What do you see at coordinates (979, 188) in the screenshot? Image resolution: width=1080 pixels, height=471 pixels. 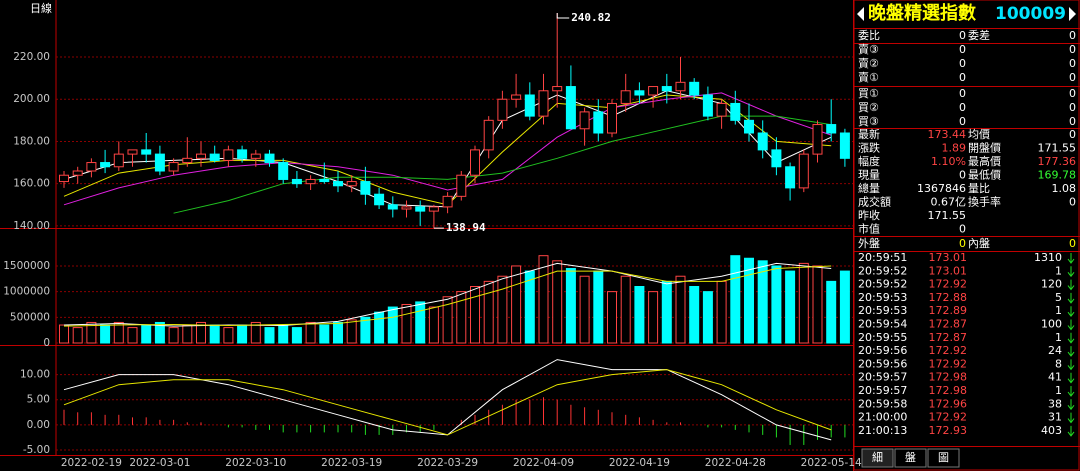 I see `field-label: 量比` at bounding box center [979, 188].